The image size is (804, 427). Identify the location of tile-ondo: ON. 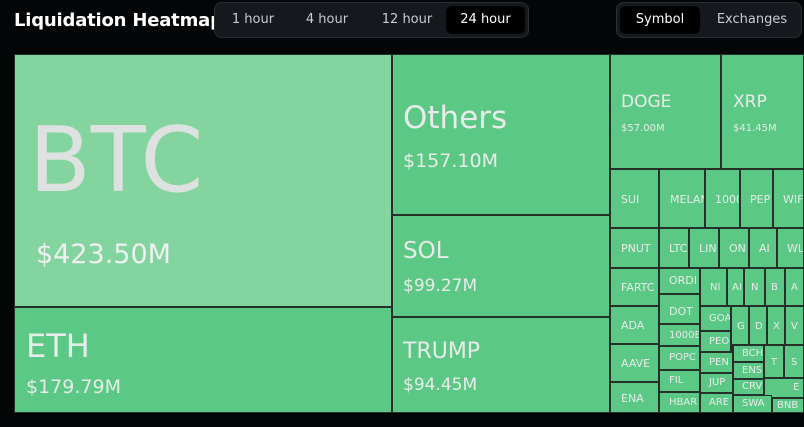
(734, 248).